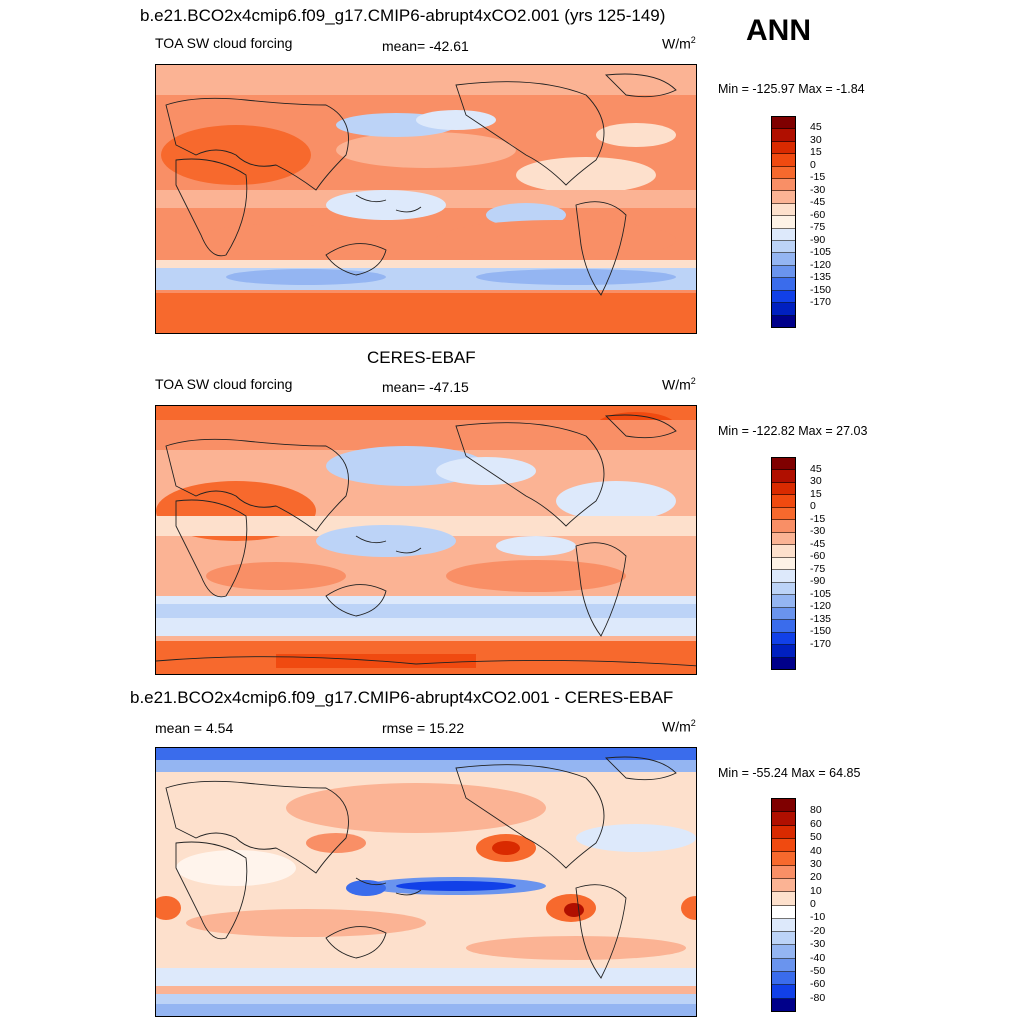  I want to click on colorbar-2-tick-label: -135, so click(821, 618).